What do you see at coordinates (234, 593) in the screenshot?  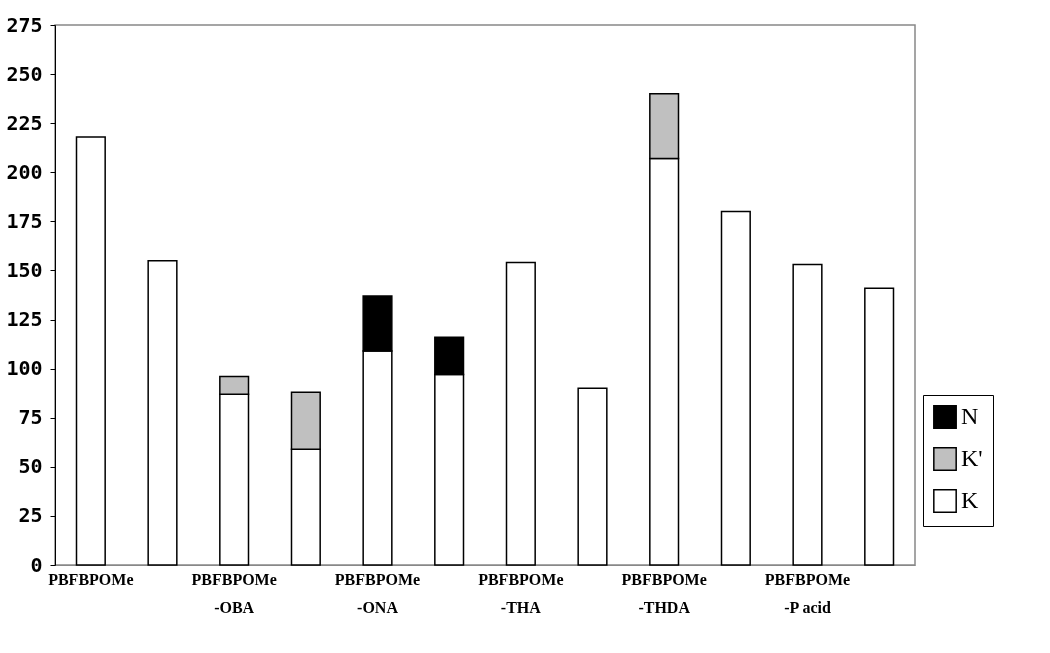 I see `x-tick-label: PBFBPOMe -OBA` at bounding box center [234, 593].